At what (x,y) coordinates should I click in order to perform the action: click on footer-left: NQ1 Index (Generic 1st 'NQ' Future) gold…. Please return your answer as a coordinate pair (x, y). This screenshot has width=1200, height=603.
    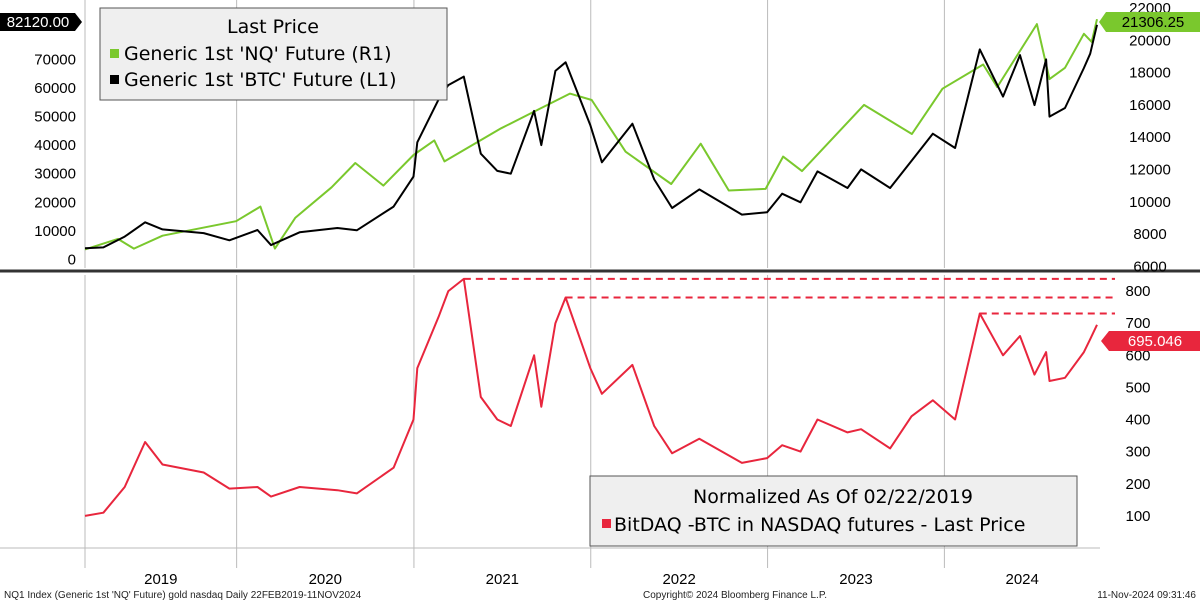
    Looking at the image, I should click on (183, 595).